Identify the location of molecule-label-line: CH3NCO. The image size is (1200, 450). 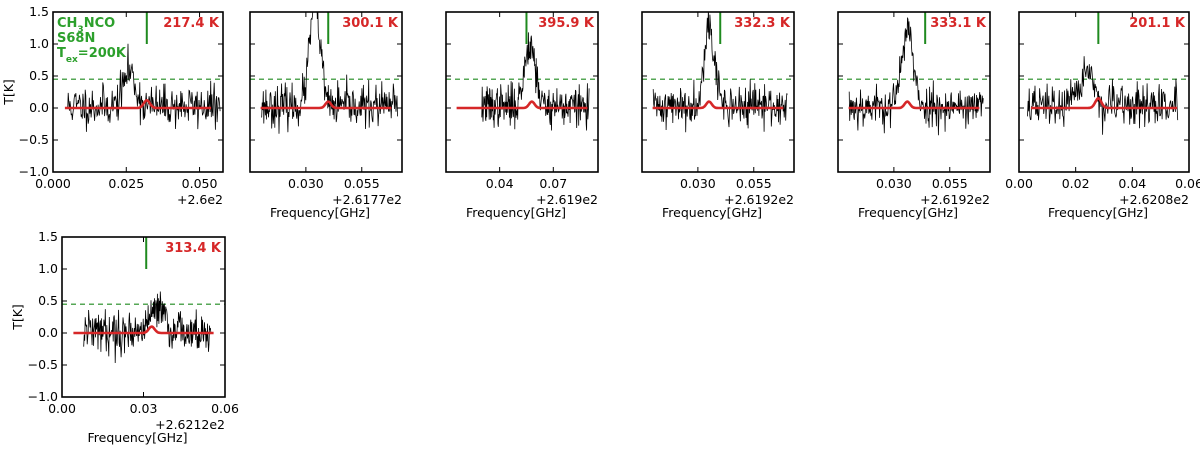
(86, 25).